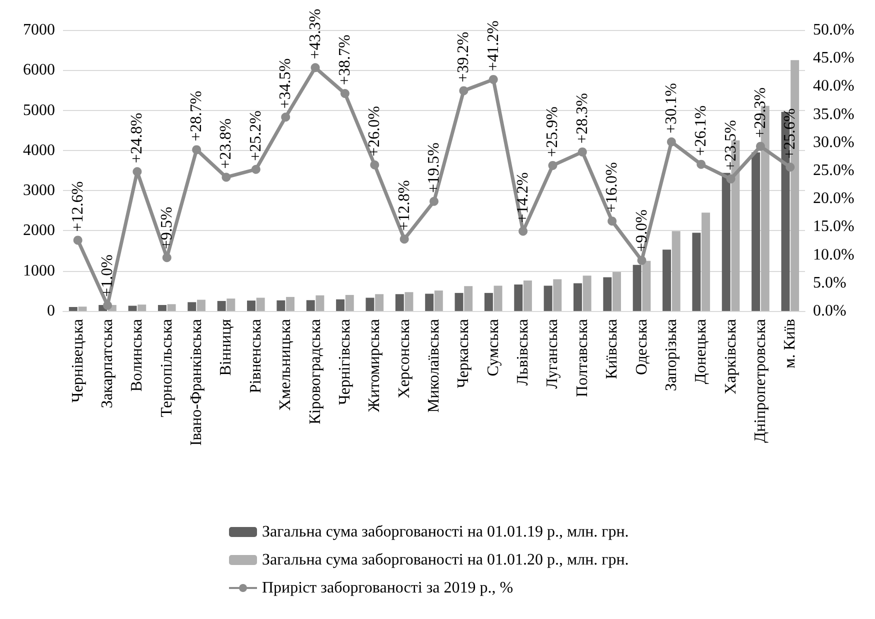 This screenshot has width=875, height=619. What do you see at coordinates (434, 167) in the screenshot?
I see `data-label: +19.5%` at bounding box center [434, 167].